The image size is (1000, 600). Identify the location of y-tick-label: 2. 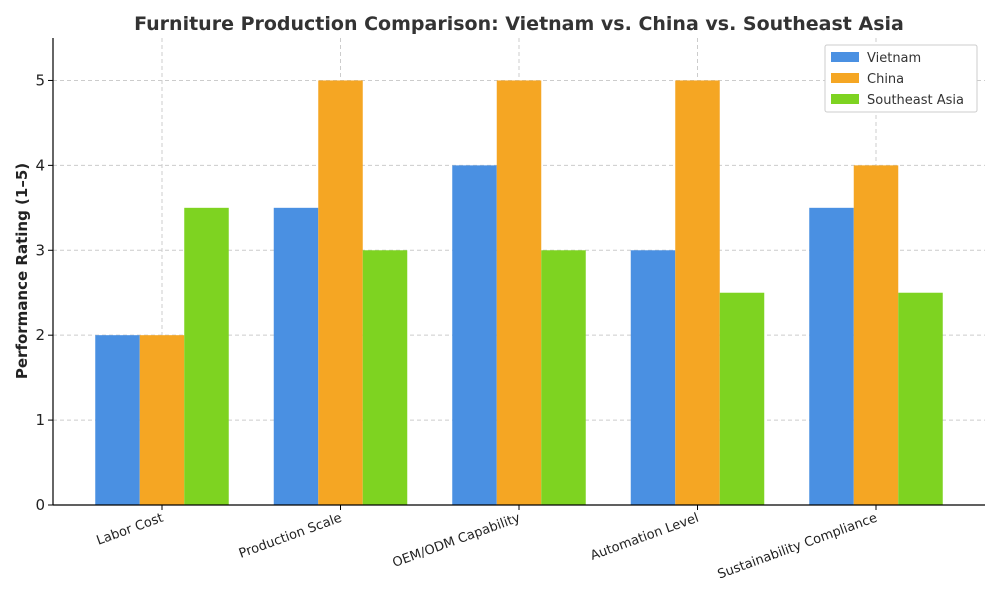
(40, 335).